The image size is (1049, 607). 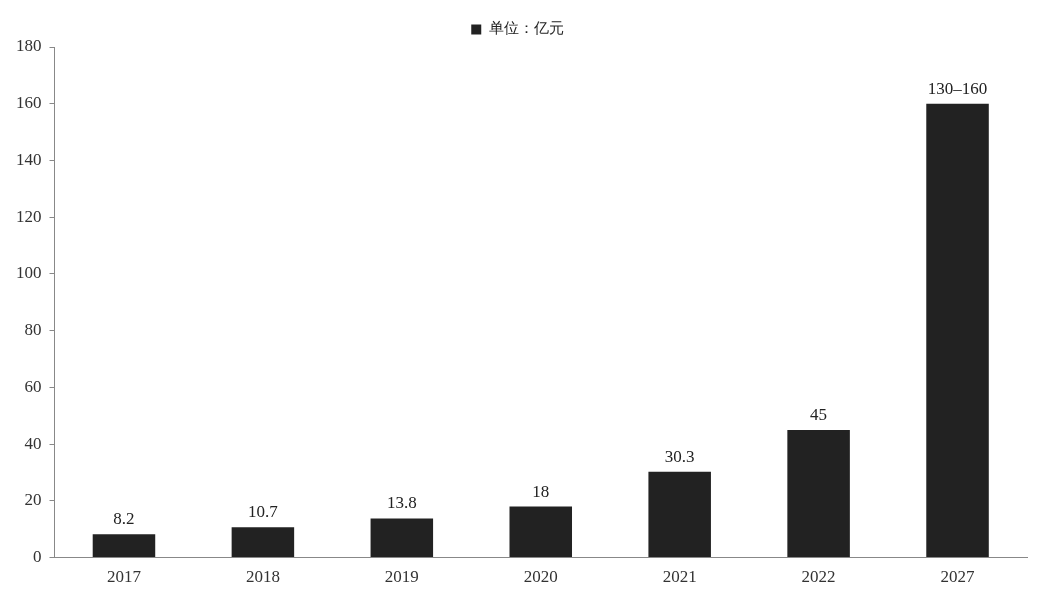 I want to click on y-tick-label: 20, so click(x=33, y=500).